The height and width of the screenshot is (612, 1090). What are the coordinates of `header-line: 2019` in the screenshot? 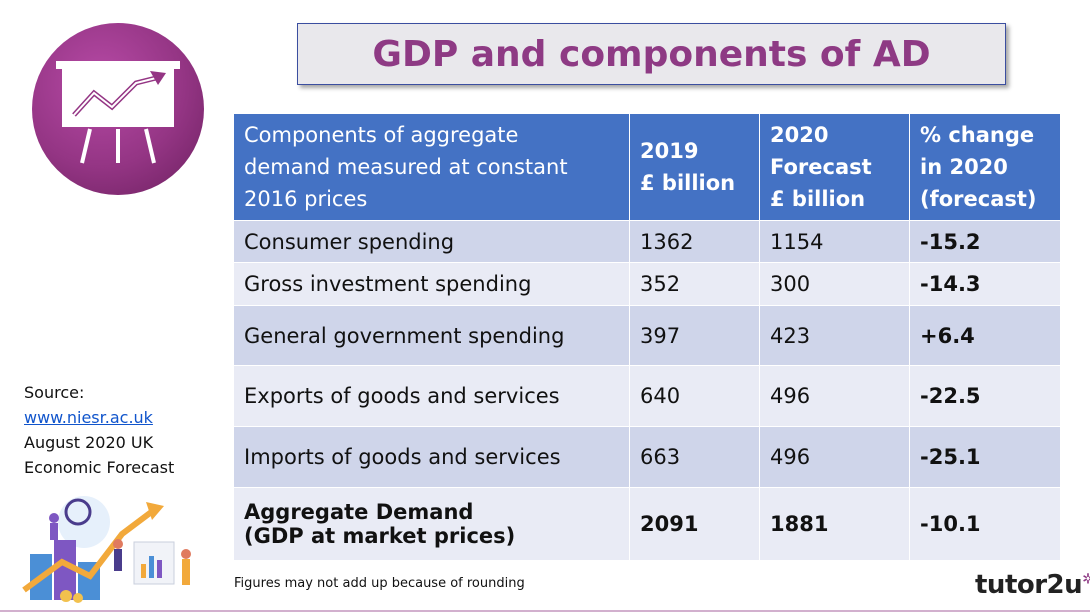 It's located at (669, 151).